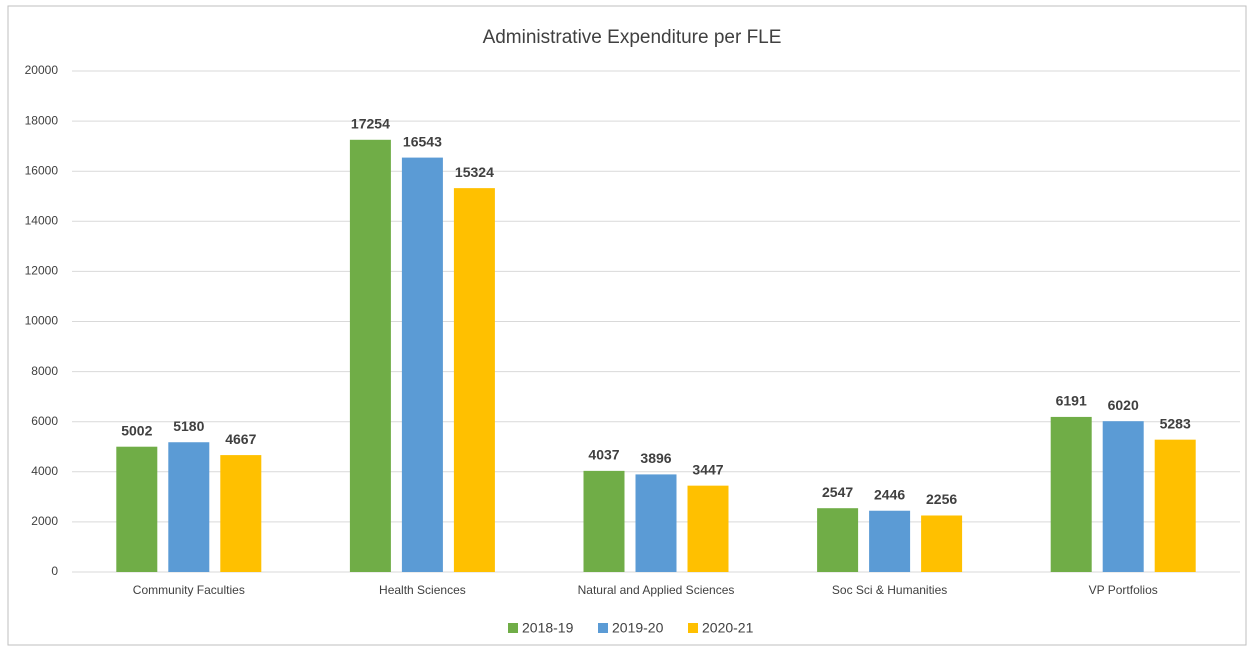 This screenshot has height=647, width=1248. I want to click on data-label: 6020, so click(1123, 405).